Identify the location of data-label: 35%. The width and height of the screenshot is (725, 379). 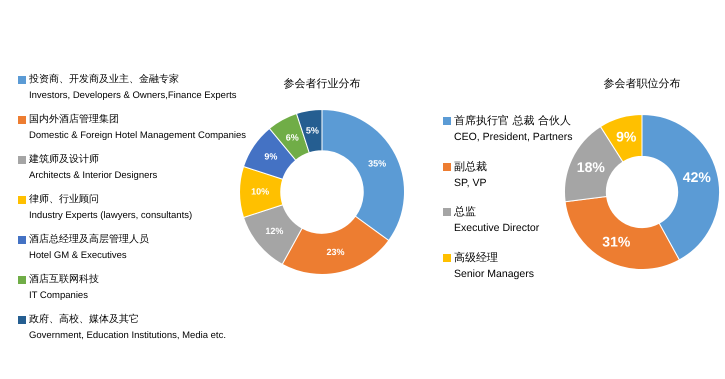
(377, 163).